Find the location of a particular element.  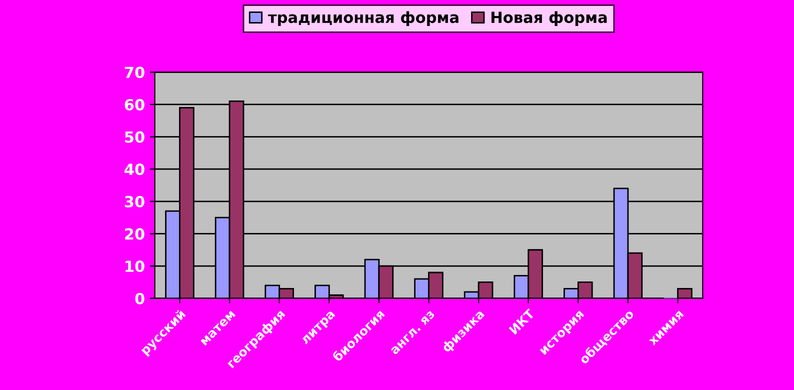

y-tick-label: 70 is located at coordinates (134, 72).